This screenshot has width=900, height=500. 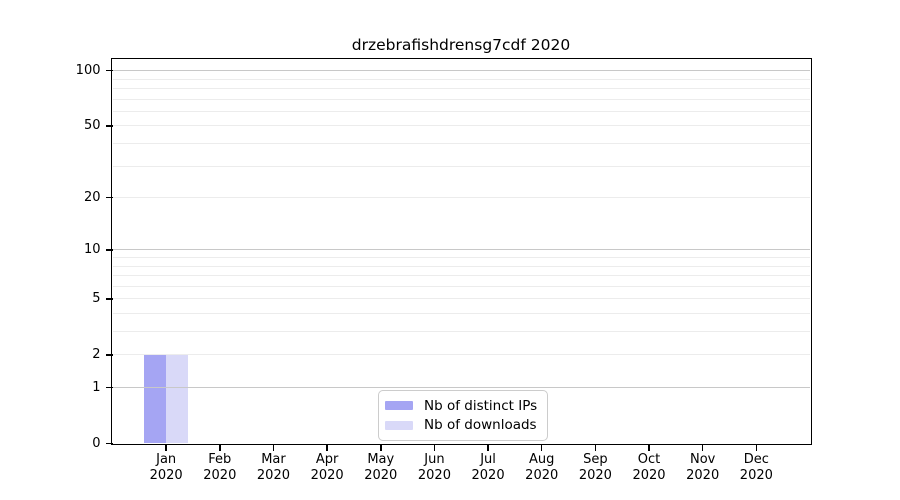 What do you see at coordinates (96, 387) in the screenshot?
I see `y-tick-label: 1` at bounding box center [96, 387].